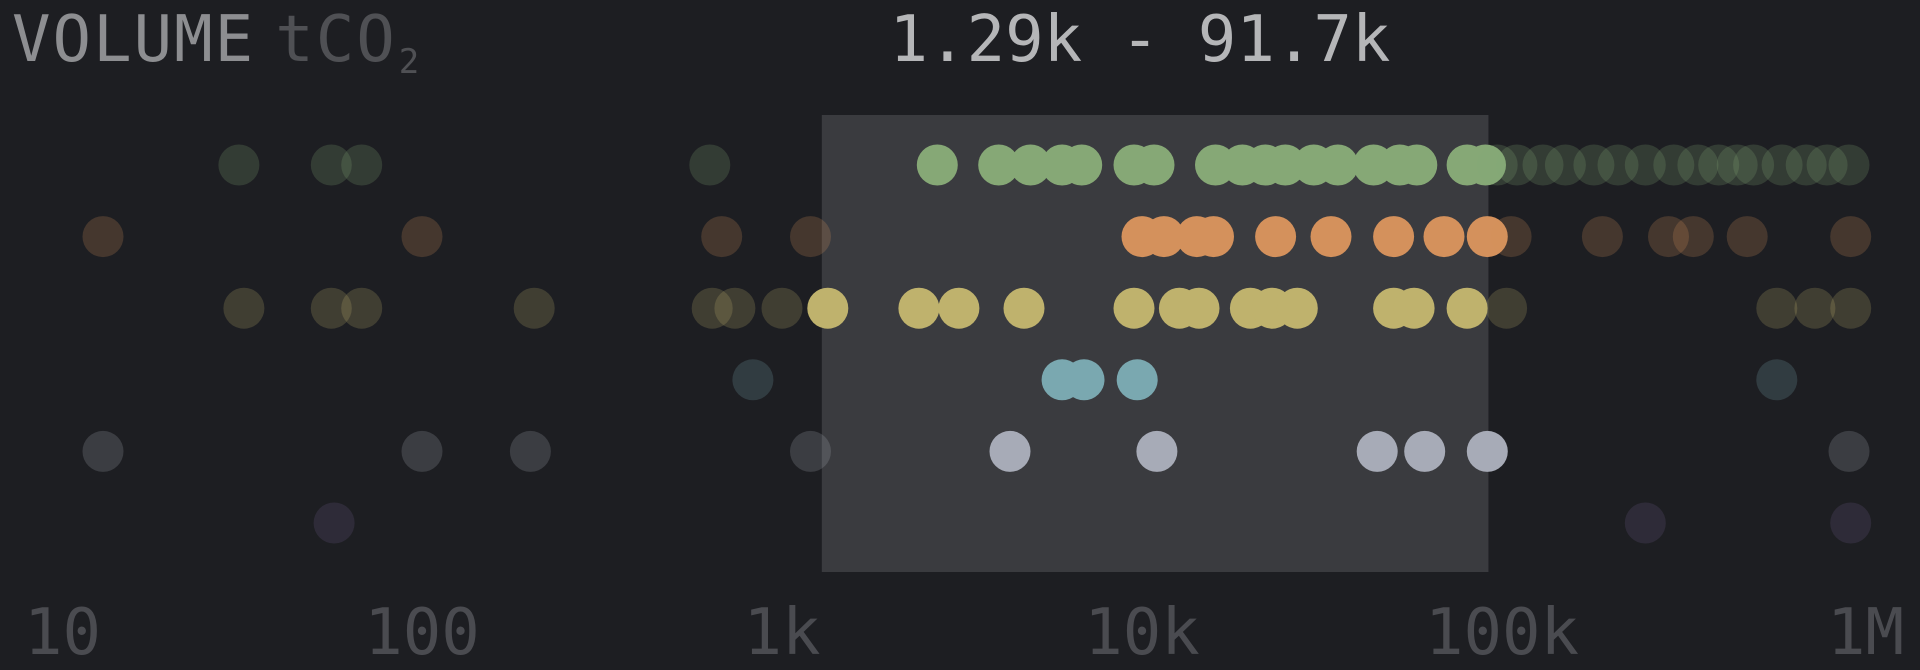  Describe the element at coordinates (1140, 40) in the screenshot. I see `selected-range-label: 1.29k - 91.7k` at that location.